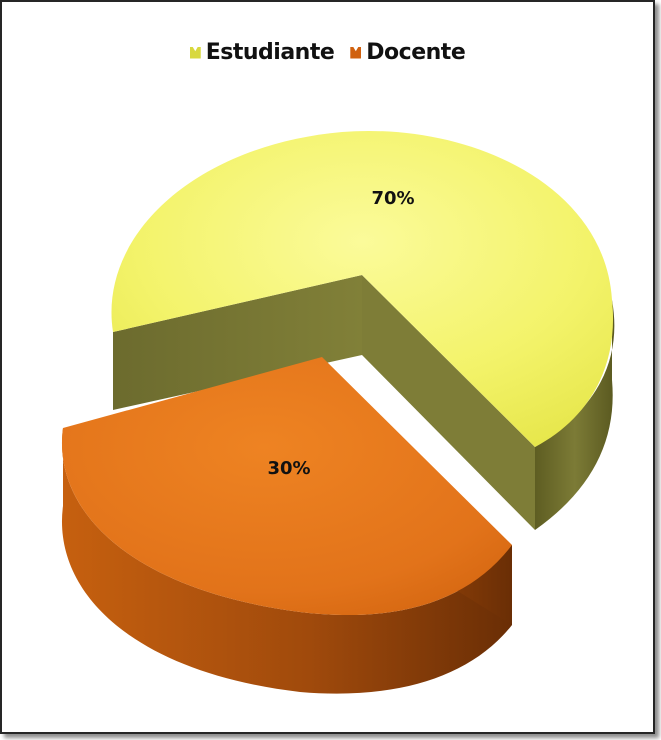 This screenshot has width=661, height=740. I want to click on legend-label-estudiante: Estudiante, so click(270, 52).